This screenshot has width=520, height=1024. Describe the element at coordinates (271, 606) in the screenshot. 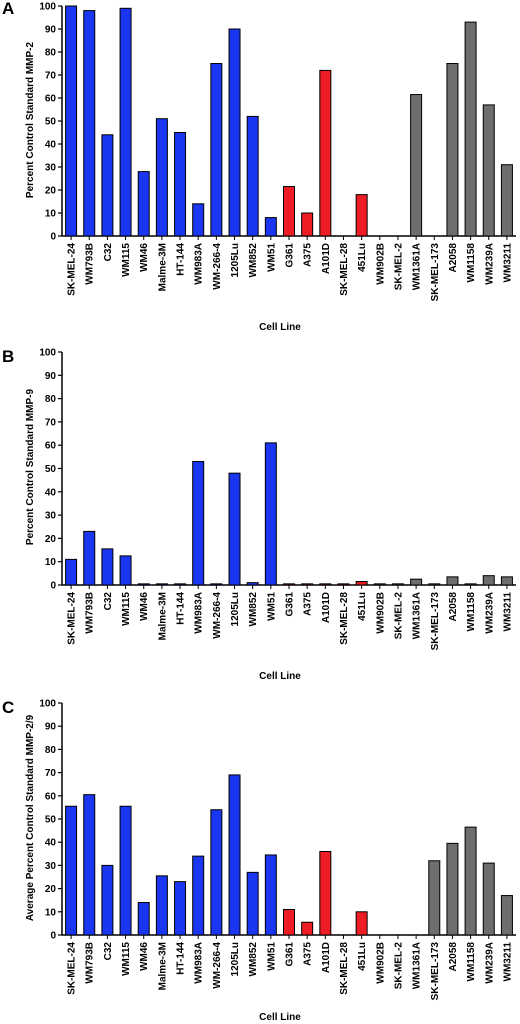

I see `category-label-b: WM51` at that location.